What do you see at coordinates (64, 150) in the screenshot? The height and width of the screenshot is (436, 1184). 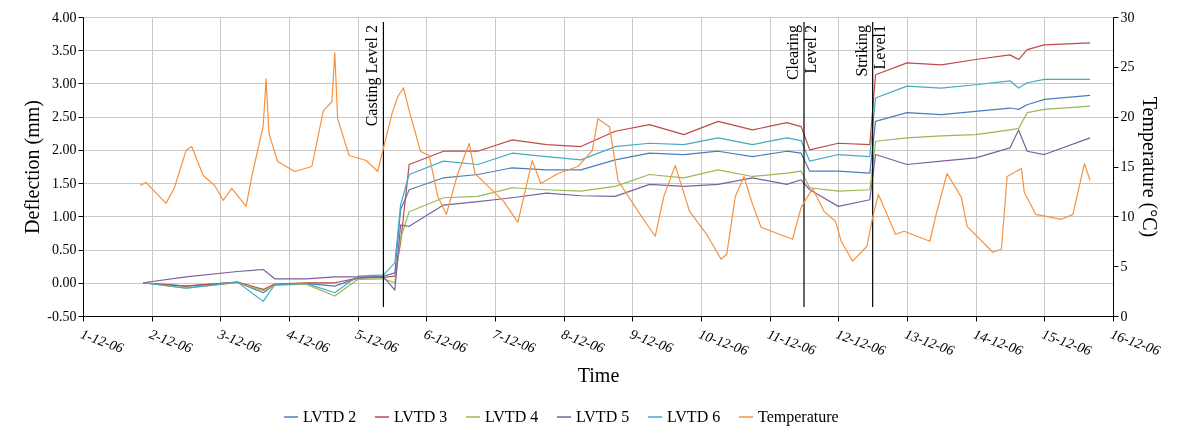 I see `y-tick-label: 2.00` at bounding box center [64, 150].